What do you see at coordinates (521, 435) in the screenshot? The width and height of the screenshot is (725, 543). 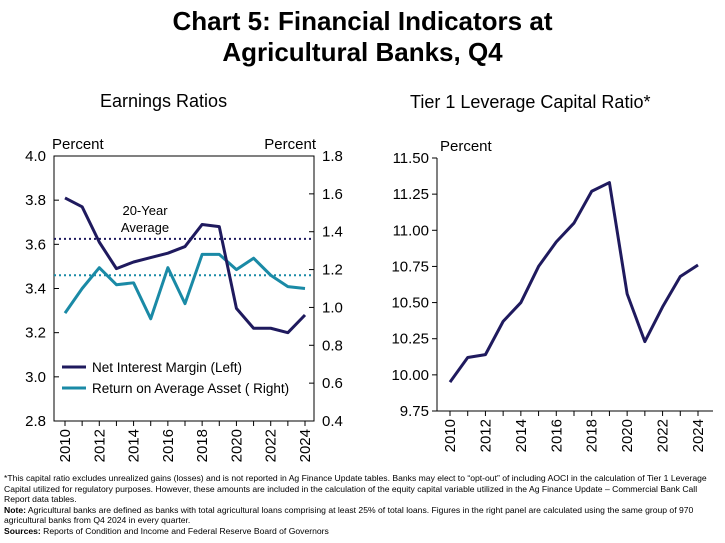 I see `tier1-x-tick-label: 2014` at bounding box center [521, 435].